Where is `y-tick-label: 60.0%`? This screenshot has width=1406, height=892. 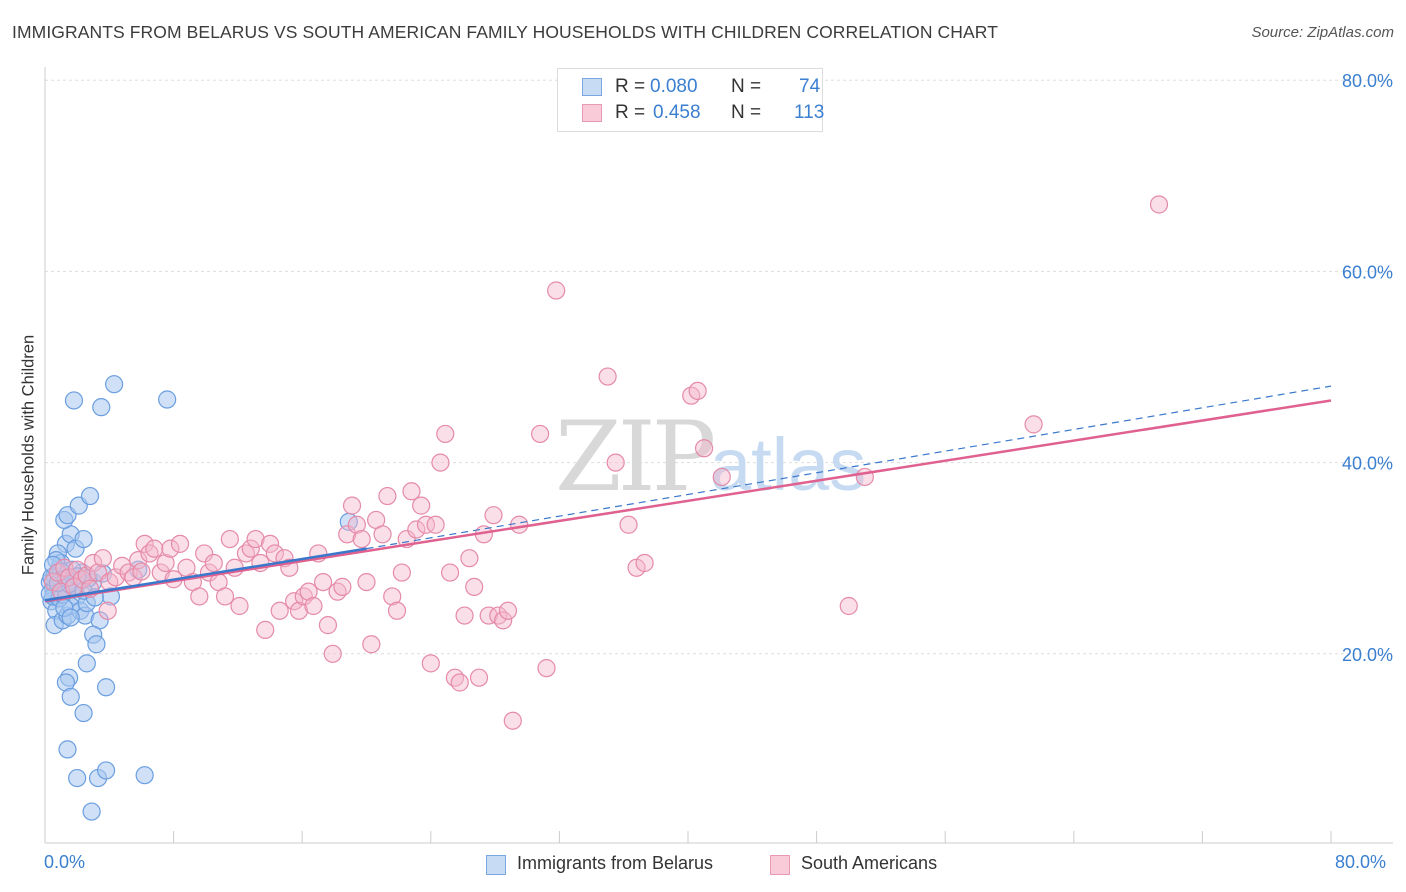
y-tick-label: 60.0% is located at coordinates (1367, 272).